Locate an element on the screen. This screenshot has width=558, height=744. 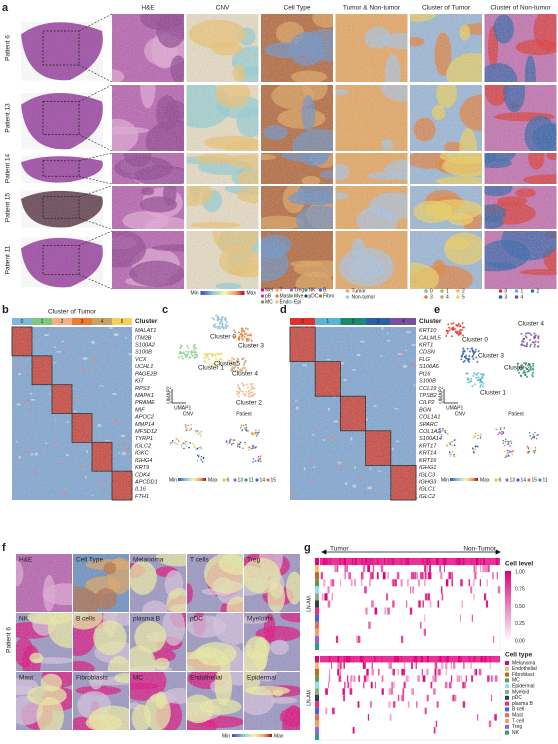
label: MMP14 is located at coordinates (144, 425).